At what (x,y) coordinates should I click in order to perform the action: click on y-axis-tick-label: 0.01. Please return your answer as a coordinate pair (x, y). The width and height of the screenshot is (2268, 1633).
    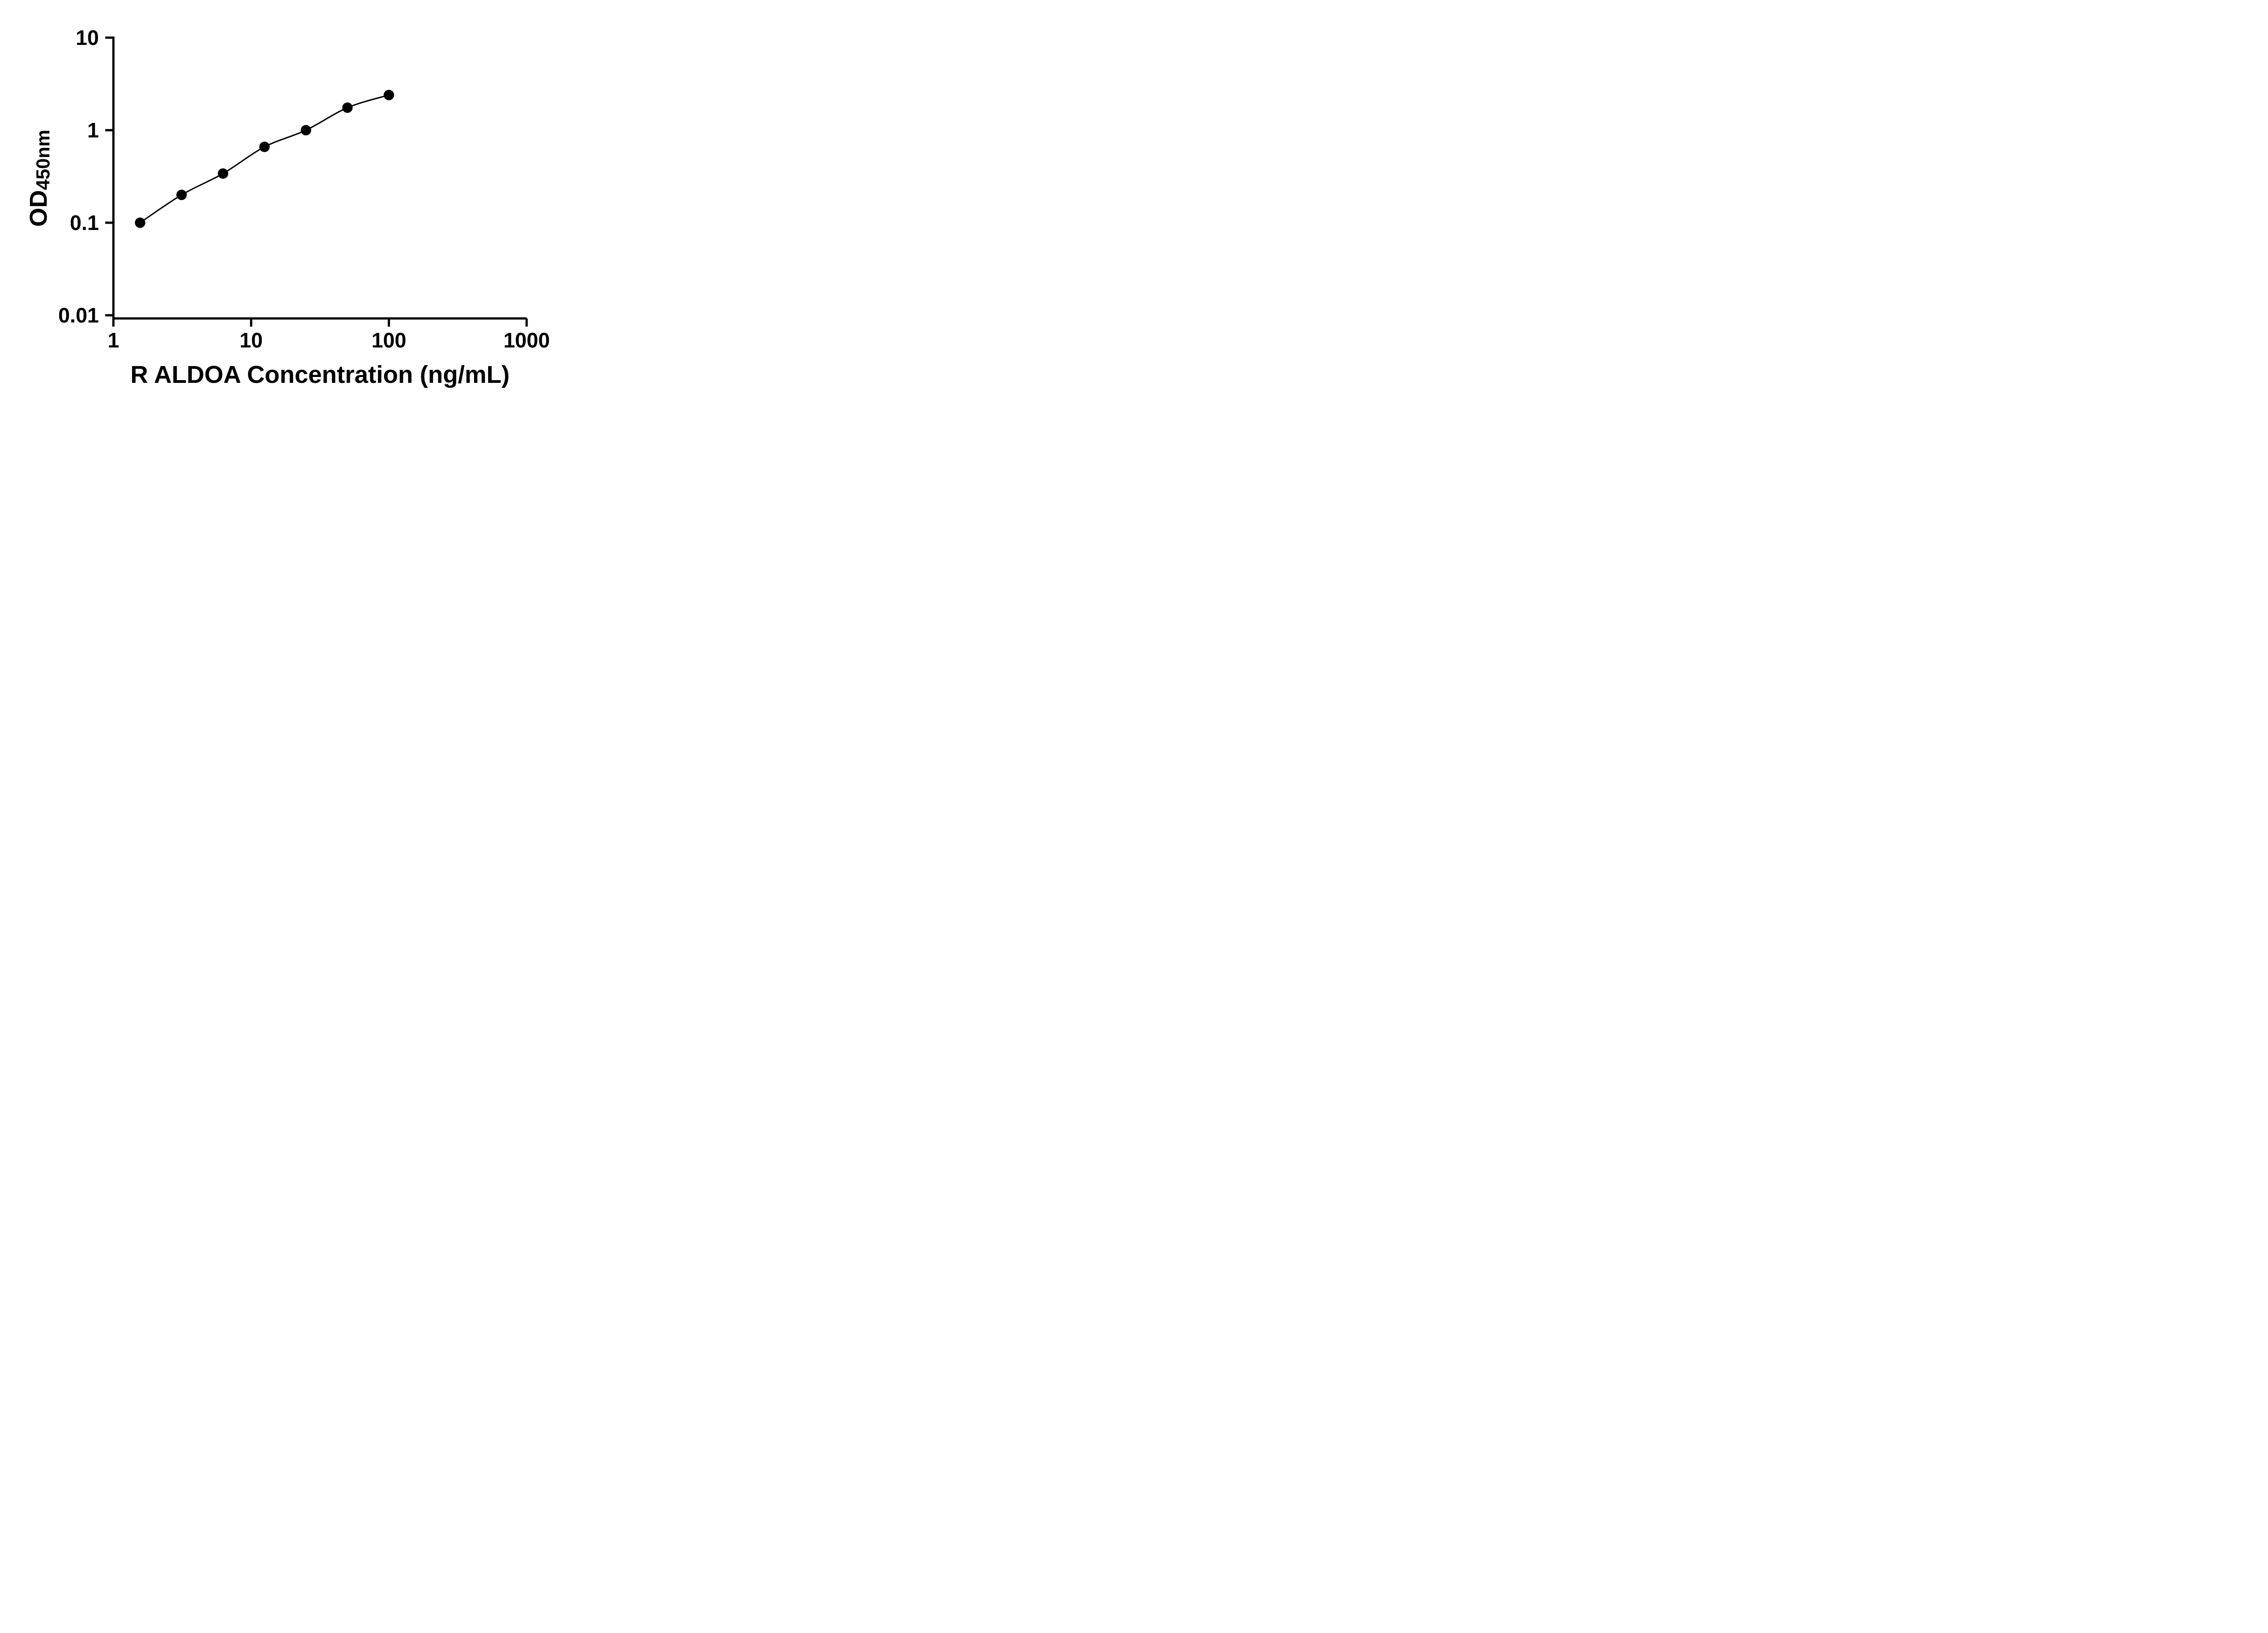
    Looking at the image, I should click on (79, 315).